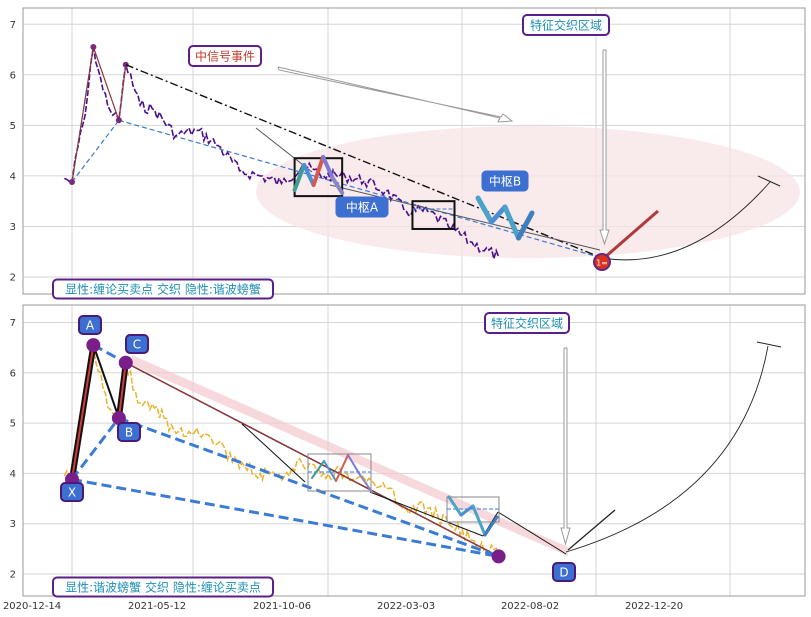 Image resolution: width=811 pixels, height=617 pixels. I want to click on legend-bottom-text: 显性:谐波螃蟹 交织 隐性:缠论买卖点, so click(163, 587).